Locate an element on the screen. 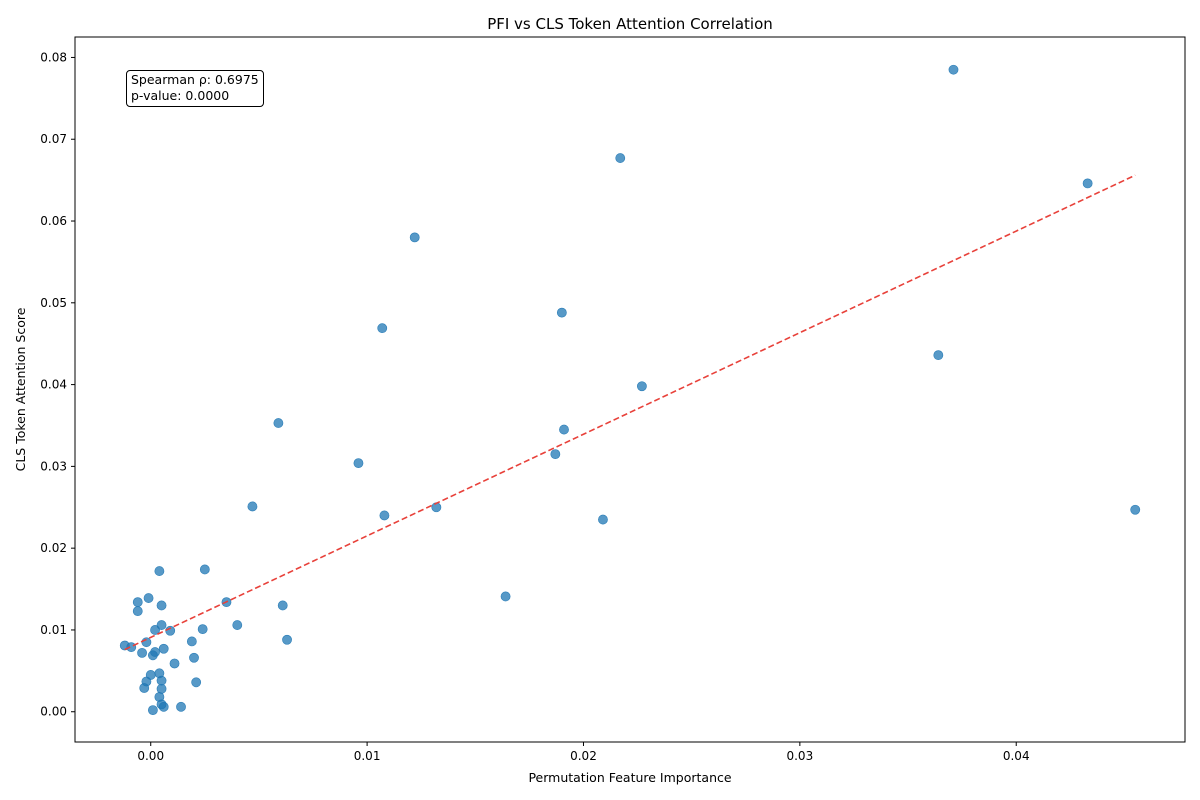  y-tick-label: 0.06 is located at coordinates (53, 221).